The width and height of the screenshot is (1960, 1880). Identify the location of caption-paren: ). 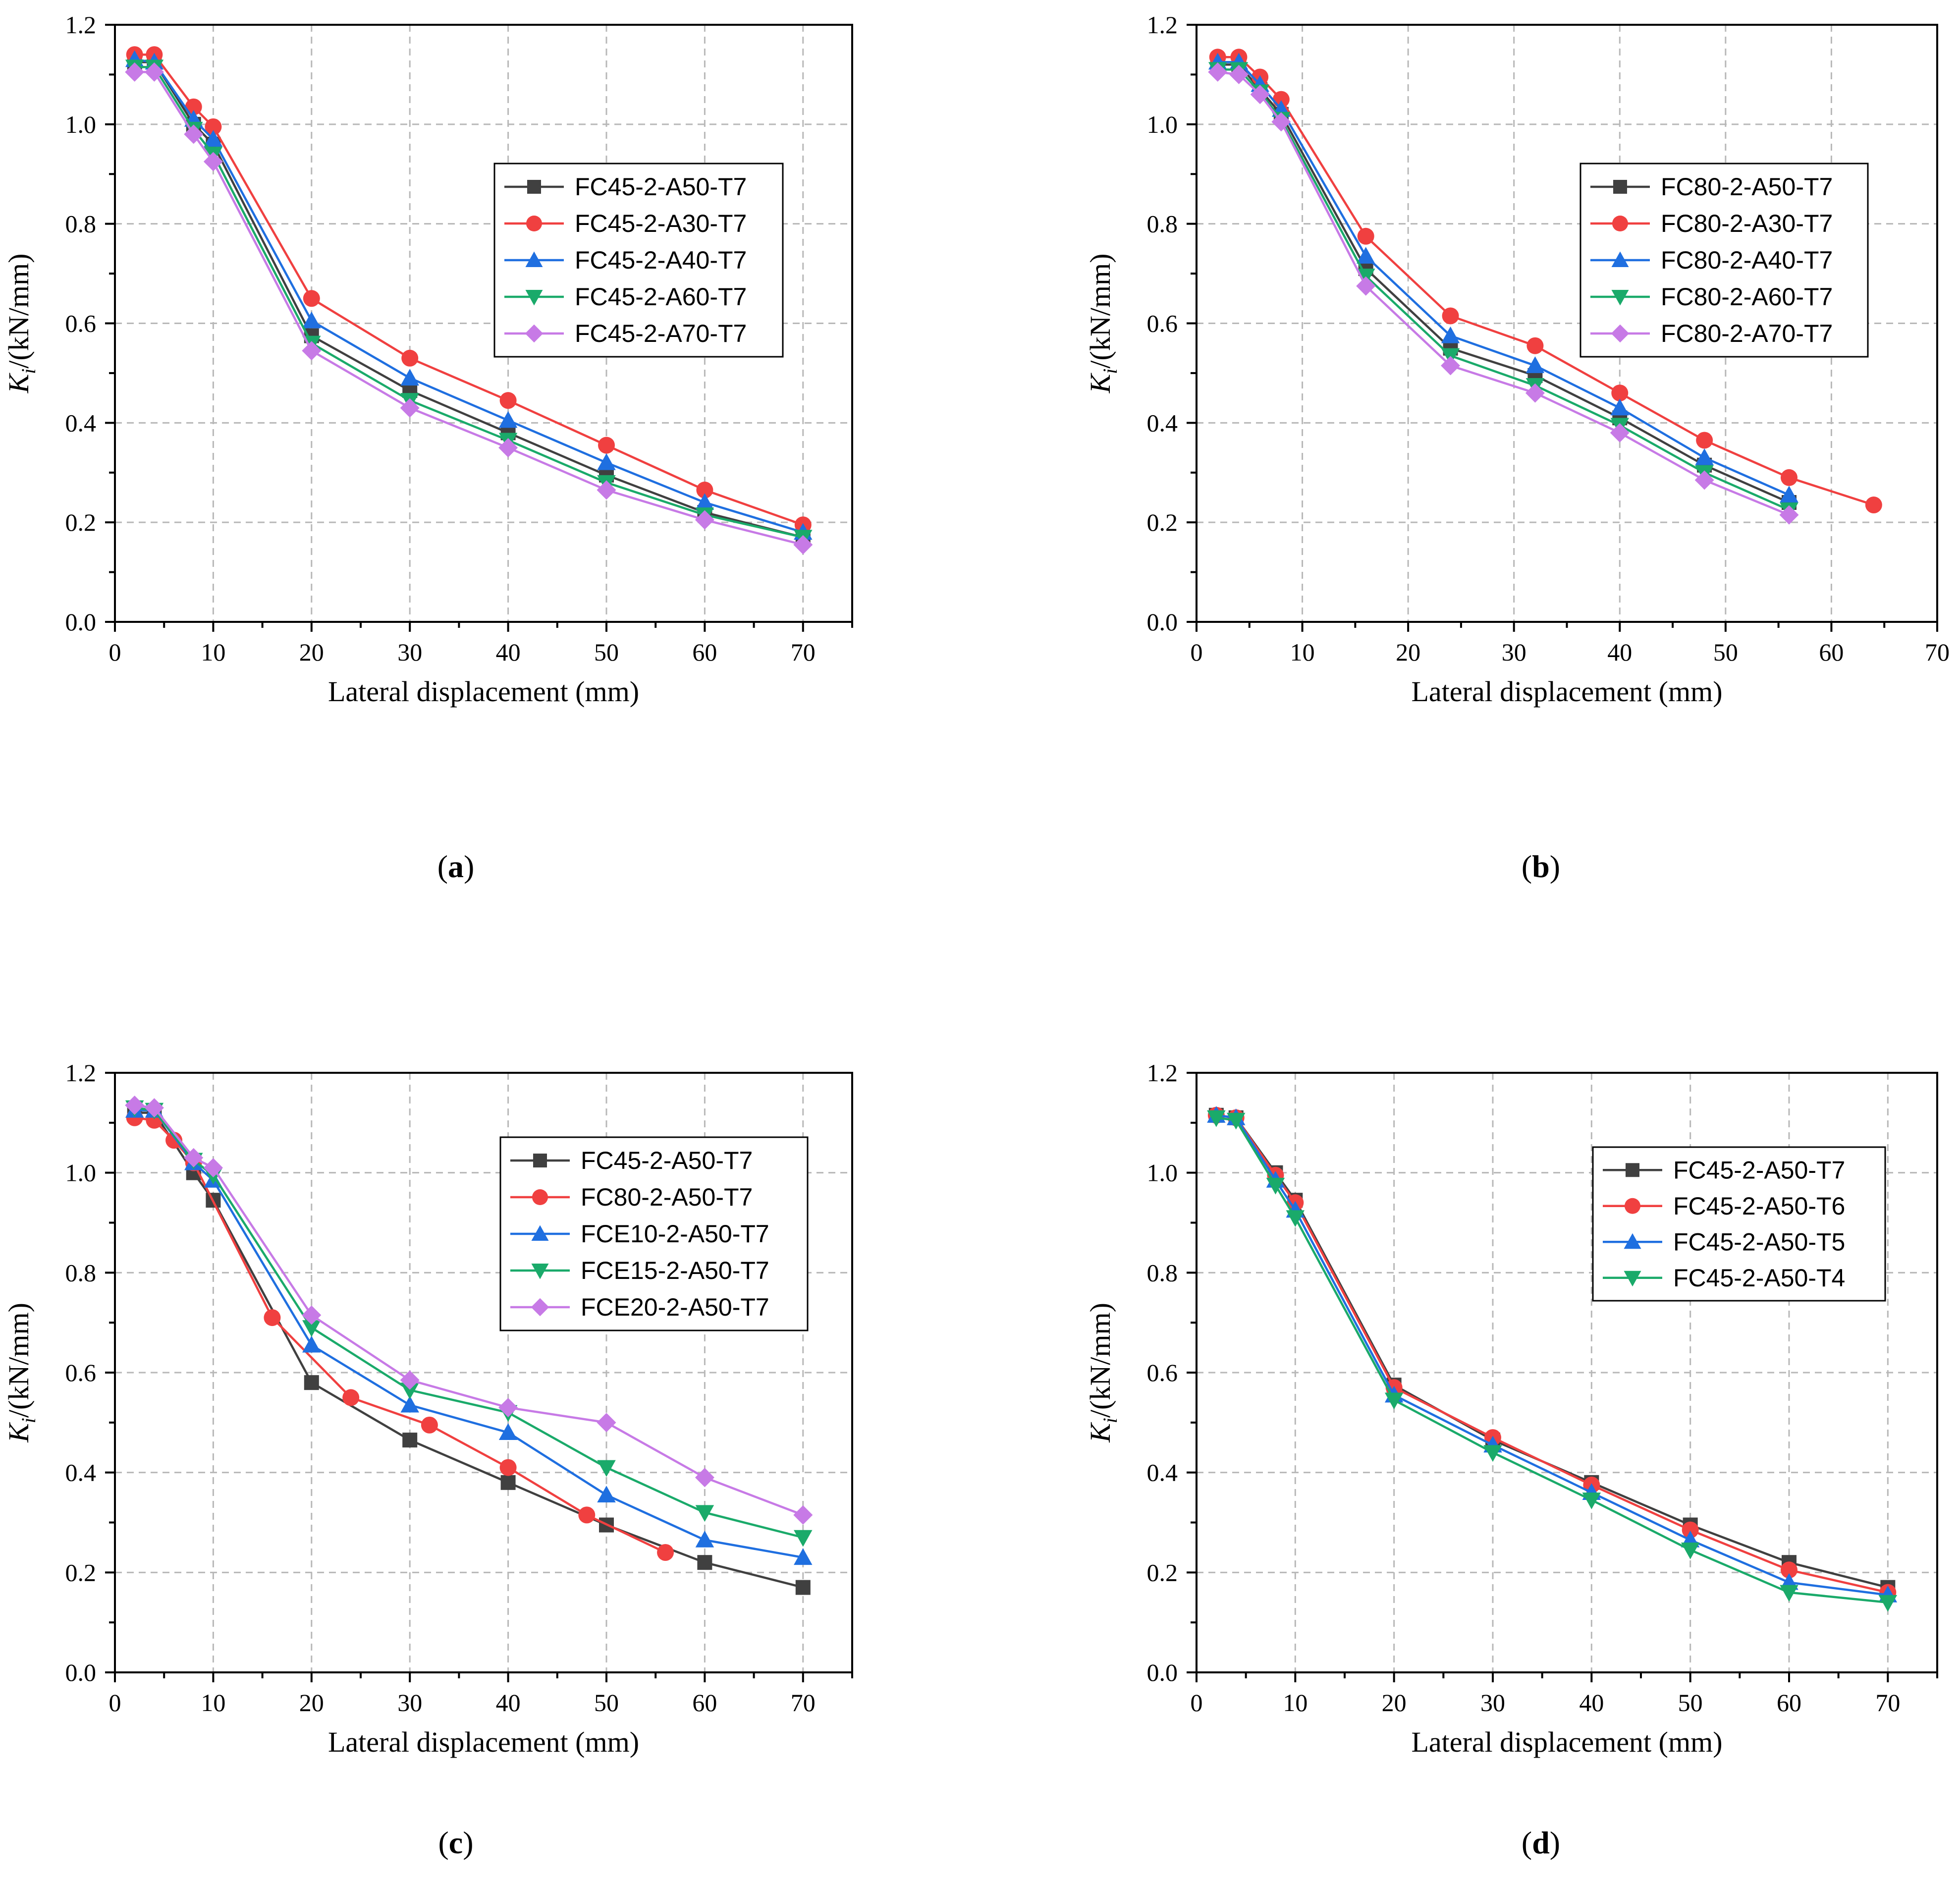
(1555, 1842).